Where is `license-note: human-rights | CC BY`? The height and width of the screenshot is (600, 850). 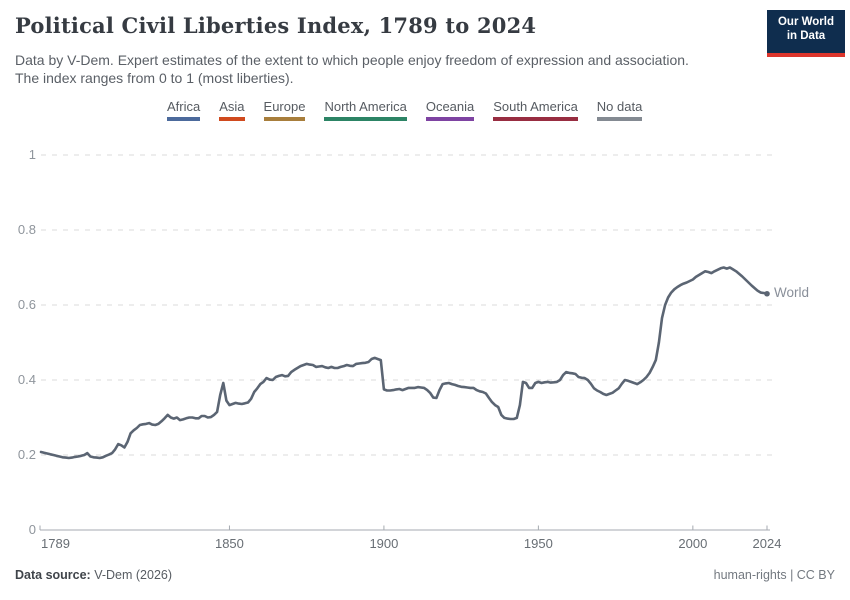 license-note: human-rights | CC BY is located at coordinates (774, 575).